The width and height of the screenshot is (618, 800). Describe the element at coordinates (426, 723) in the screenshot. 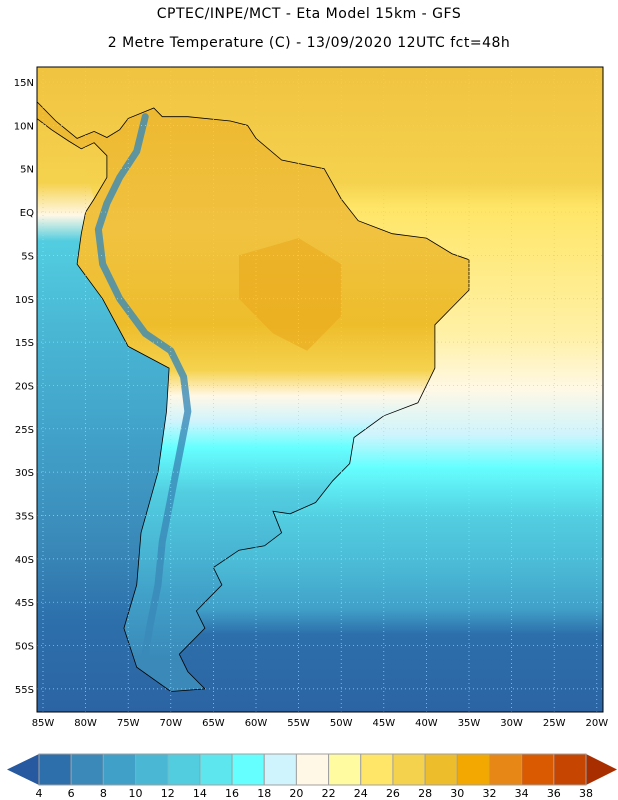

I see `longitude-label: 40W` at that location.